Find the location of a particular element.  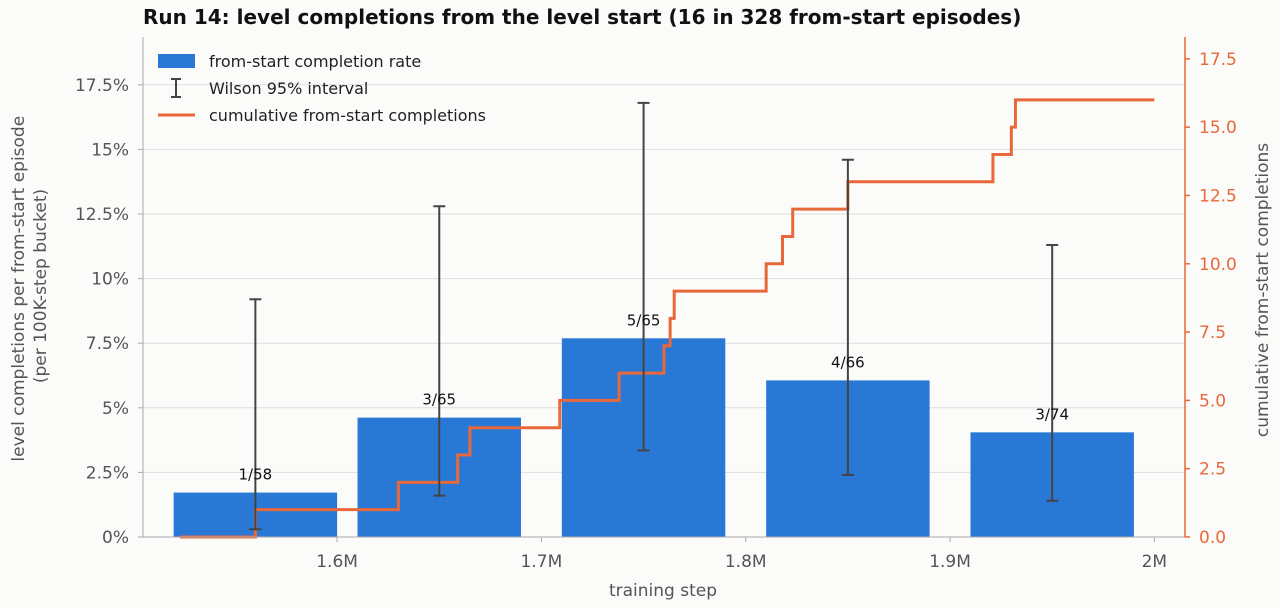

y-right-tick-label-2: 5.0 is located at coordinates (1212, 401).